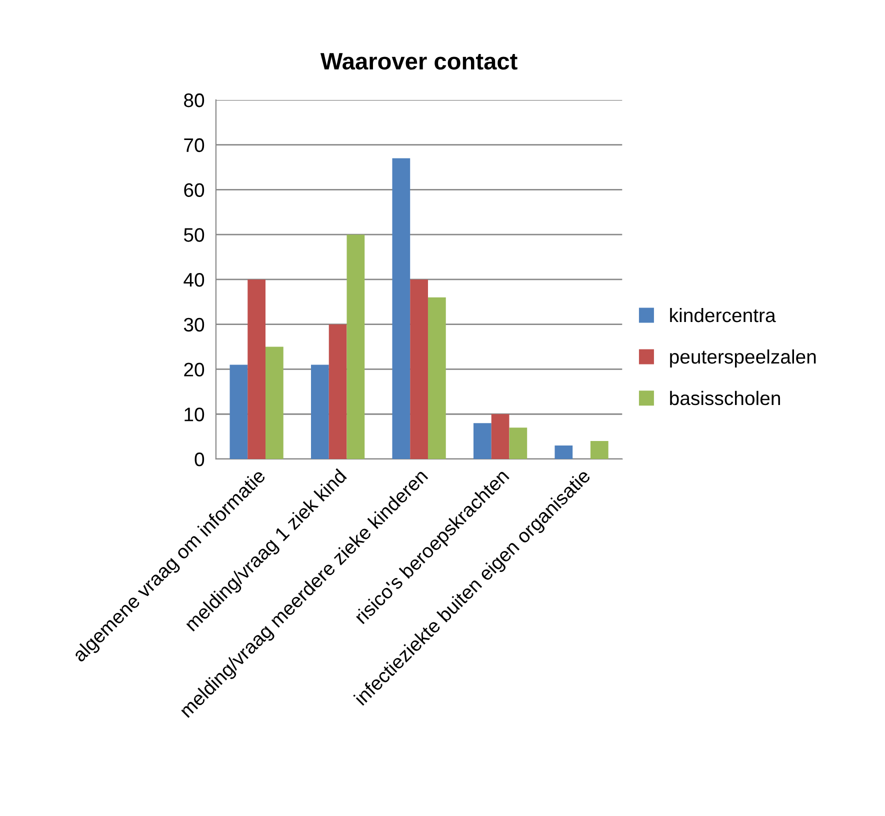  Describe the element at coordinates (194, 415) in the screenshot. I see `y-tick-label: 10` at that location.